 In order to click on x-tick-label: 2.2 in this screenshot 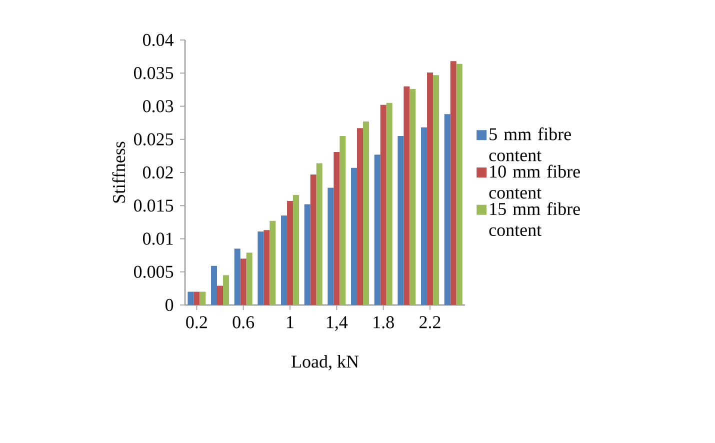, I will do `click(430, 322)`.